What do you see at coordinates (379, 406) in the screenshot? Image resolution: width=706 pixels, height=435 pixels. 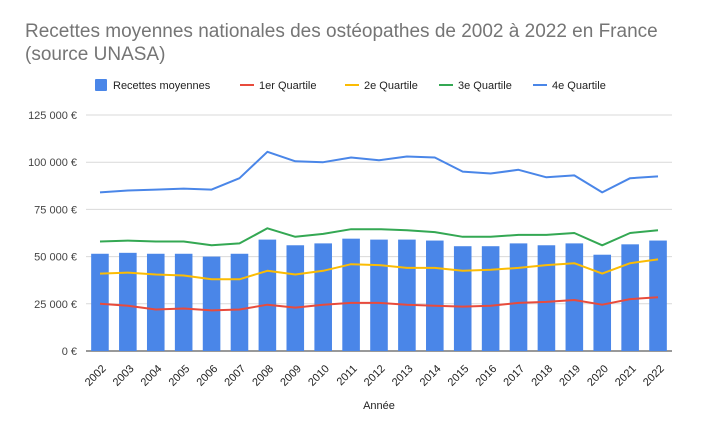 I see `x-axis-label: Année` at bounding box center [379, 406].